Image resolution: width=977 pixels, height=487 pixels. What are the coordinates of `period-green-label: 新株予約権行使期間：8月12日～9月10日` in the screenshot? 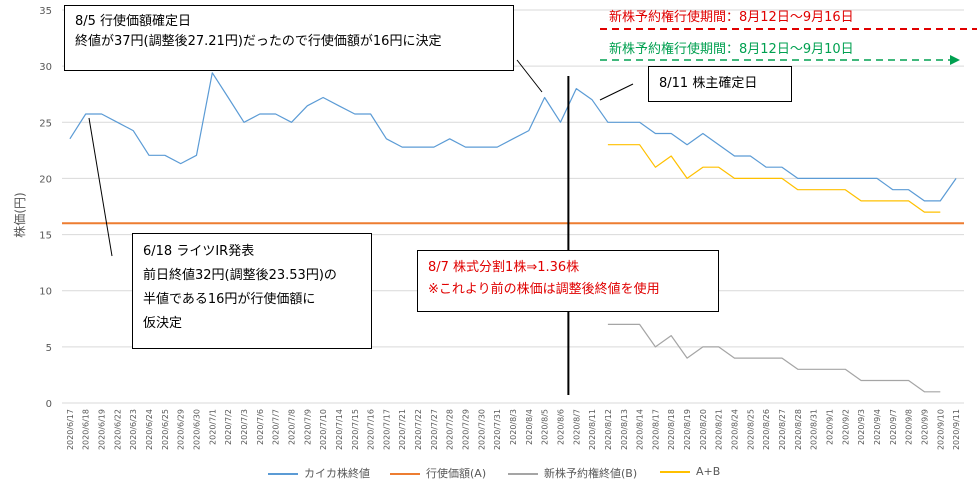 It's located at (731, 49).